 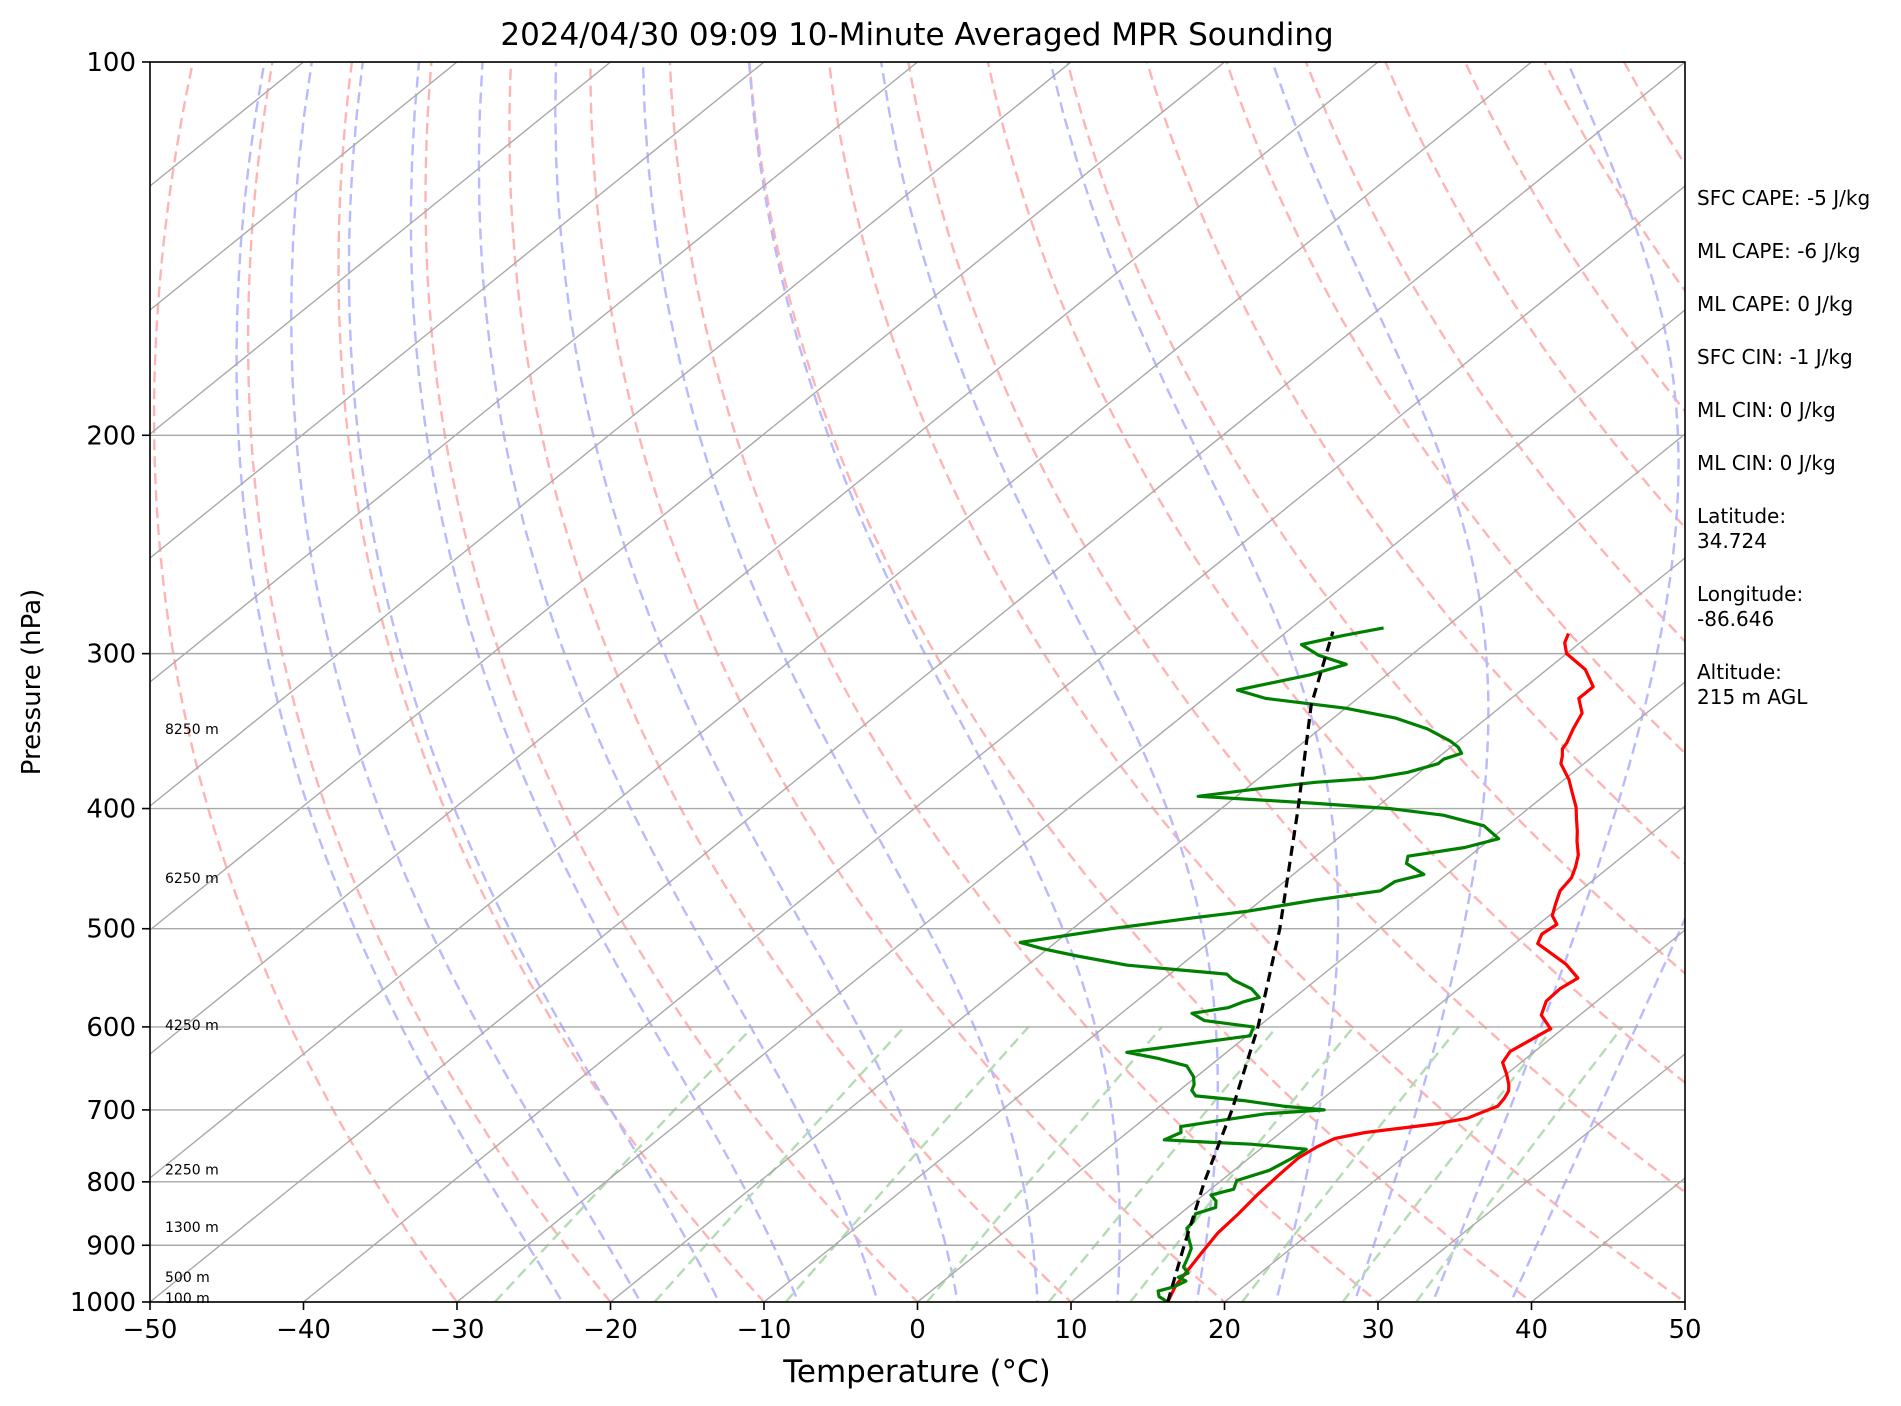 What do you see at coordinates (1775, 357) in the screenshot?
I see `sfc-cin-text: SFC CIN: -1 J/kg` at bounding box center [1775, 357].